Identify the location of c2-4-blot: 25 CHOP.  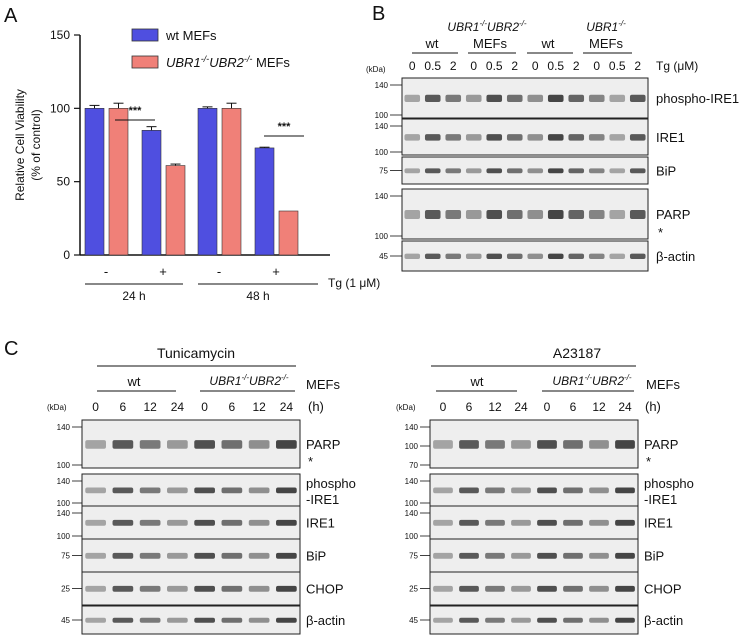
(545, 588).